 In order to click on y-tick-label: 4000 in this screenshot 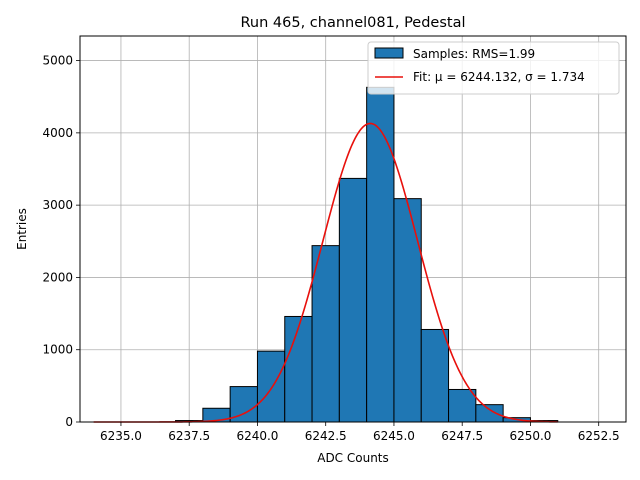, I will do `click(57, 133)`.